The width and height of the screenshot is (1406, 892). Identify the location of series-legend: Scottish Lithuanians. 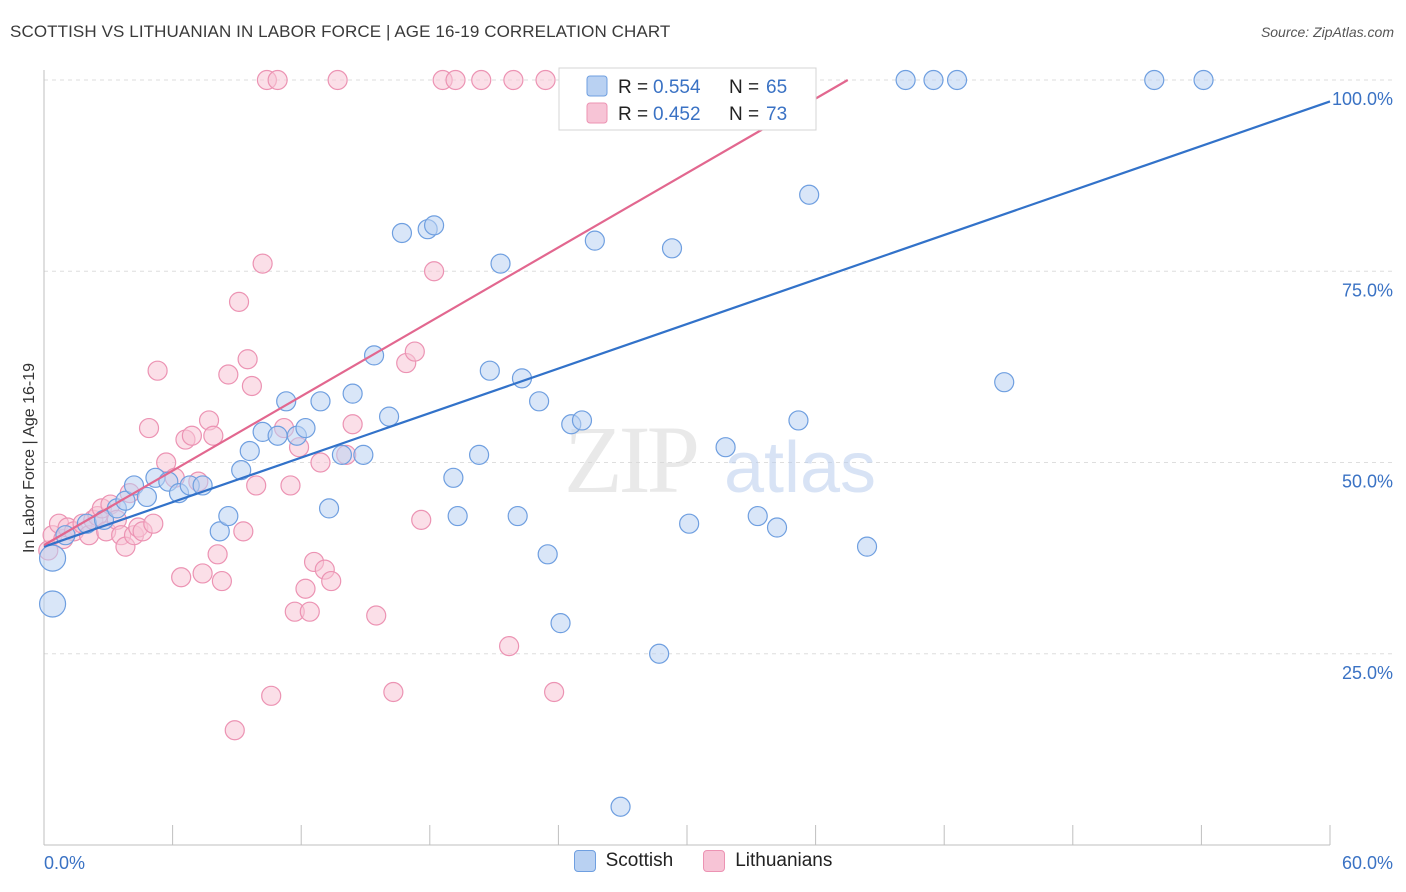
(703, 861).